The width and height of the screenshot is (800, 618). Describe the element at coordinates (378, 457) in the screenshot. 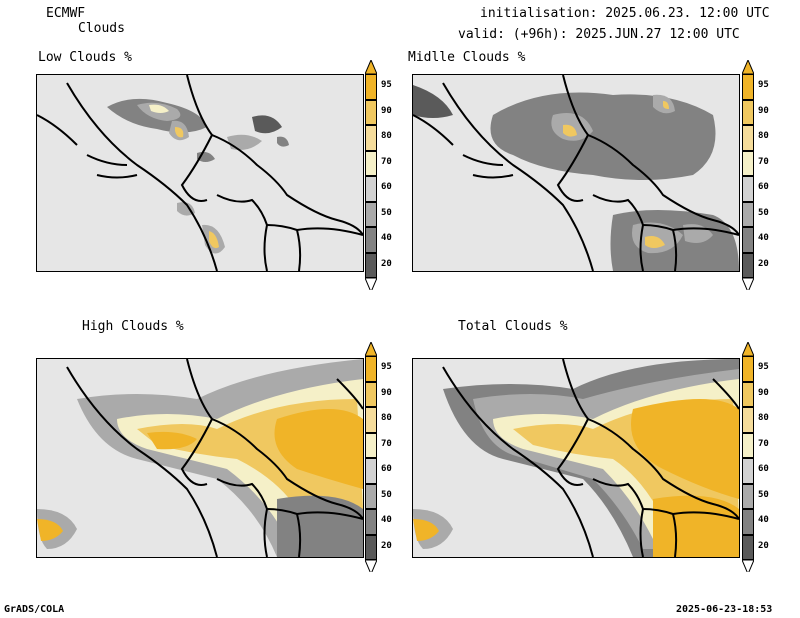

I see `colorbar-high: 95 90 80 70 60 50 40 20` at that location.